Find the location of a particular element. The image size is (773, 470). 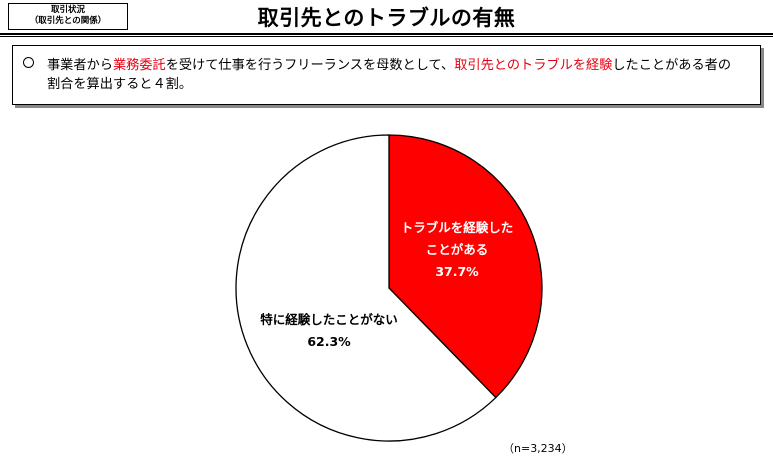

pie-value-label: 37.7% is located at coordinates (457, 271).